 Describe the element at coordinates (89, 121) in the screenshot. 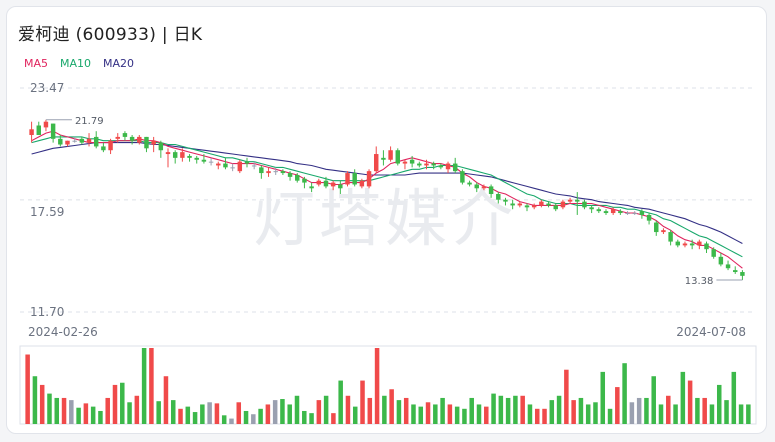

I see `max-label: 21.79` at that location.